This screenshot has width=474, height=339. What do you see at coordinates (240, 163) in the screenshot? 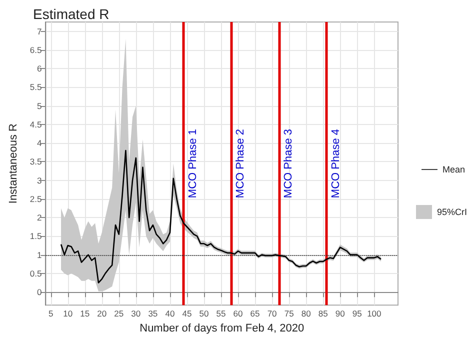
I see `ref-line-label: MCO Phase 2` at bounding box center [240, 163].